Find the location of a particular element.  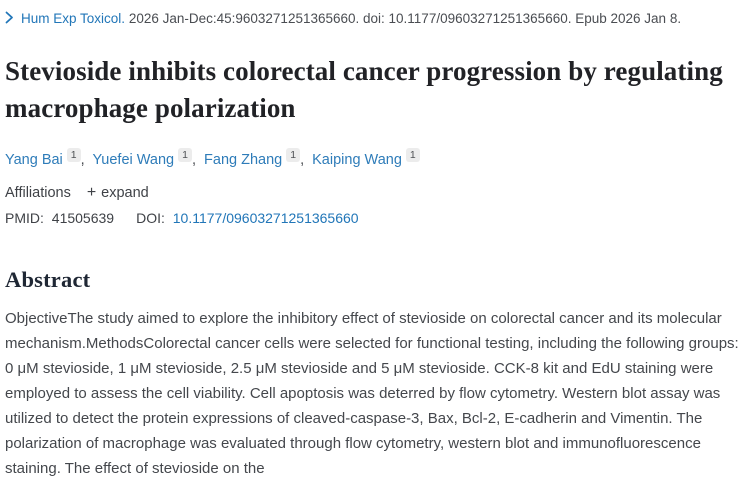

author-item: Kaiping Wang 1 is located at coordinates (366, 158).